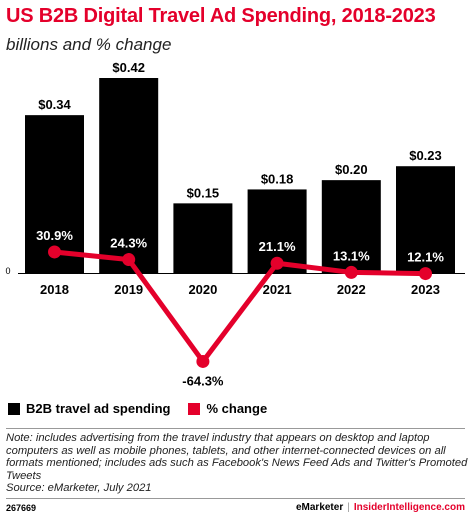 The height and width of the screenshot is (518, 471). What do you see at coordinates (54, 289) in the screenshot?
I see `x-tick-2018: 2018` at bounding box center [54, 289].